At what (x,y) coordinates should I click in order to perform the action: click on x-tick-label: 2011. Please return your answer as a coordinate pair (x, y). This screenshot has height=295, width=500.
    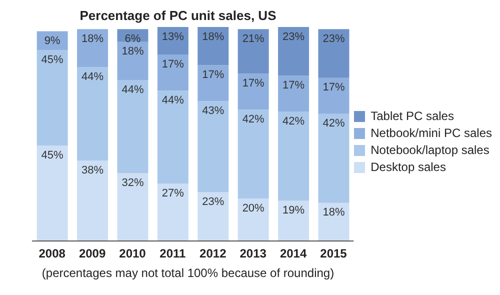
    Looking at the image, I should click on (173, 253).